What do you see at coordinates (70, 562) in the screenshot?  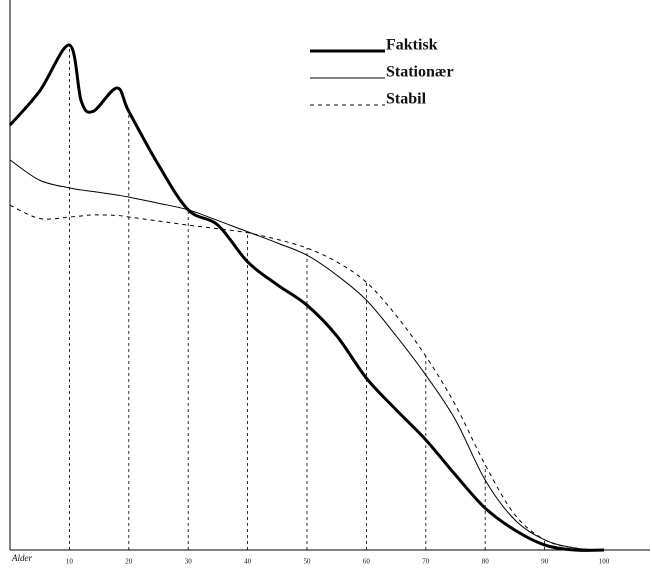 I see `x-tick-label: 10` at bounding box center [70, 562].